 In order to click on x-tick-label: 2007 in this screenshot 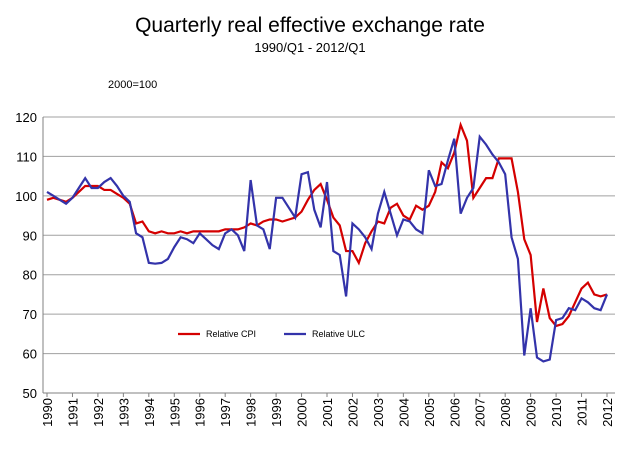, I will do `click(480, 412)`.